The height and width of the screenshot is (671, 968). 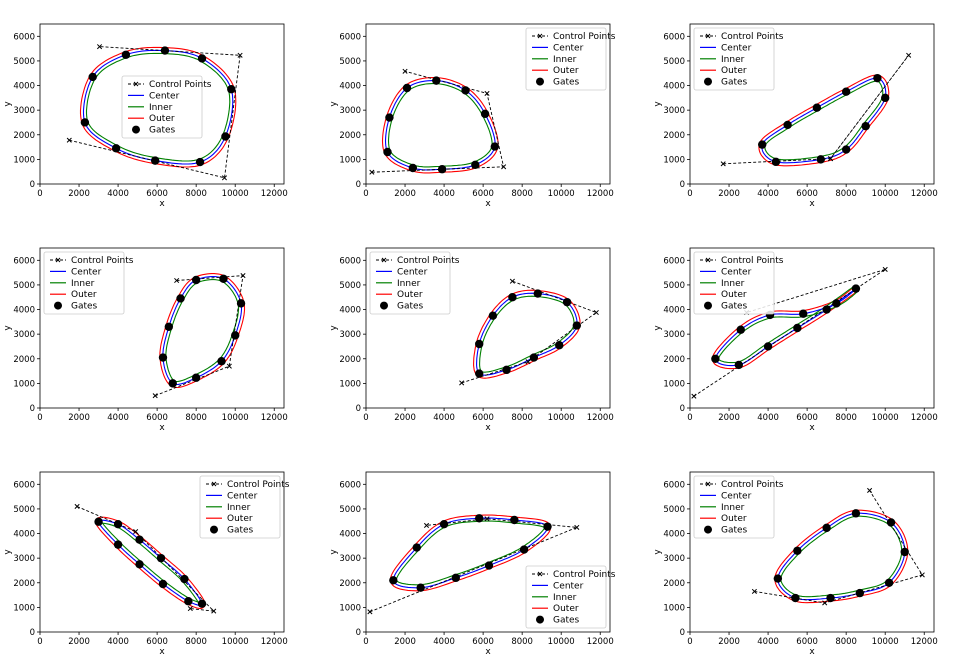 I want to click on y-tick-label: 1000, so click(x=674, y=384).